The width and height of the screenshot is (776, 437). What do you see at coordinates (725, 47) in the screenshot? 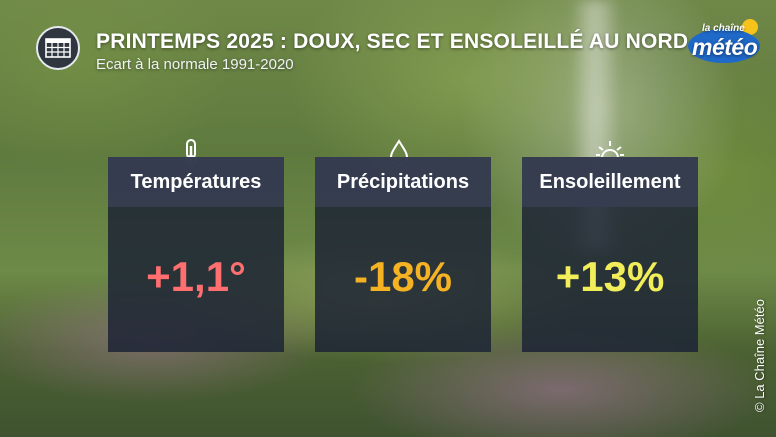
I see `logo-line2: météo` at bounding box center [725, 47].